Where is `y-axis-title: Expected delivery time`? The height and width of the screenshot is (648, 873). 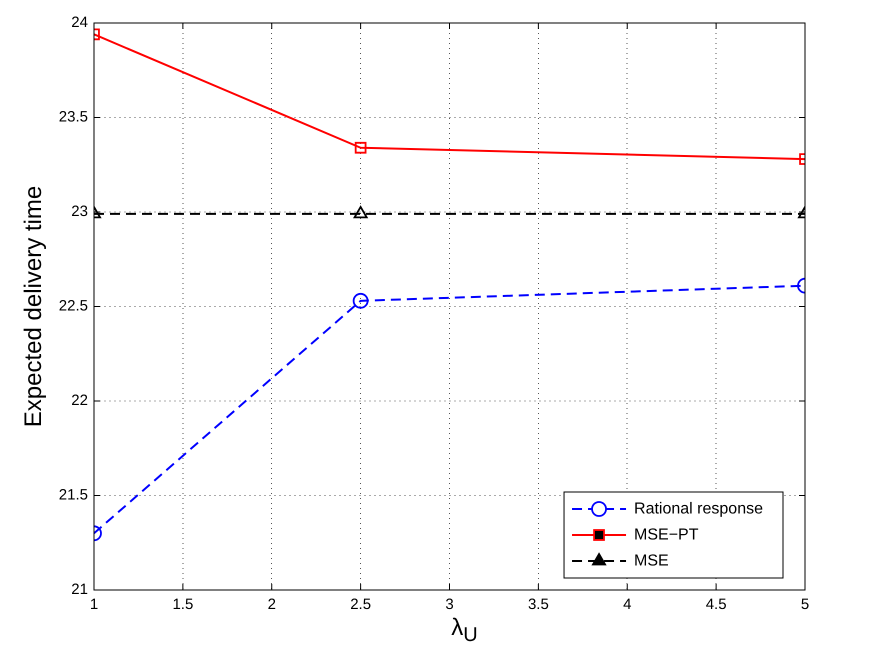 y-axis-title: Expected delivery time is located at coordinates (34, 307).